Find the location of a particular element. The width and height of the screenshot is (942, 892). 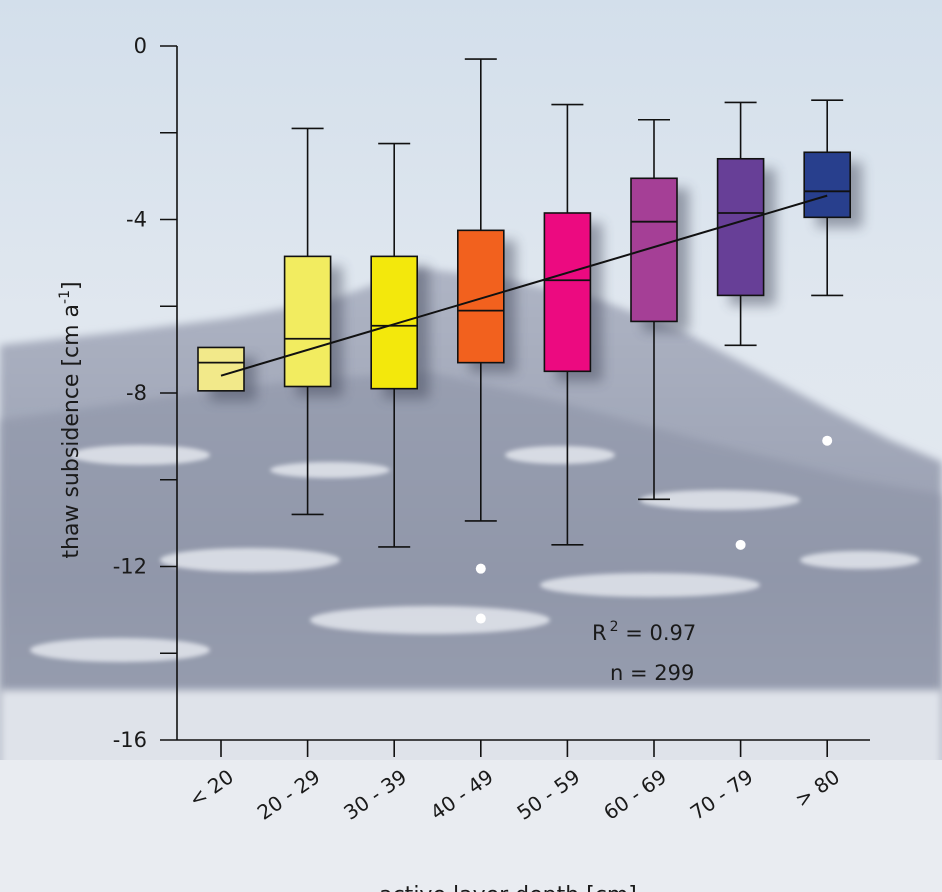

x-tick-label: 50 - 59 is located at coordinates (548, 794).